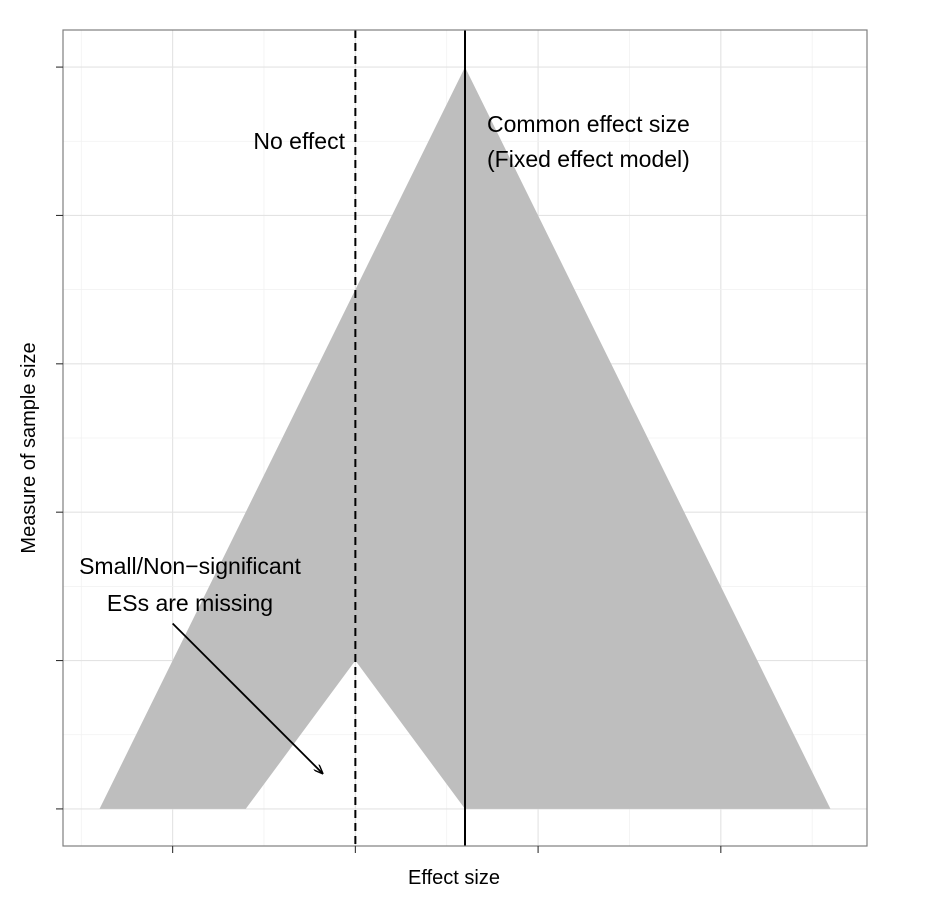 The width and height of the screenshot is (939, 899). What do you see at coordinates (247, 697) in the screenshot?
I see `missing-effects-arrow` at bounding box center [247, 697].